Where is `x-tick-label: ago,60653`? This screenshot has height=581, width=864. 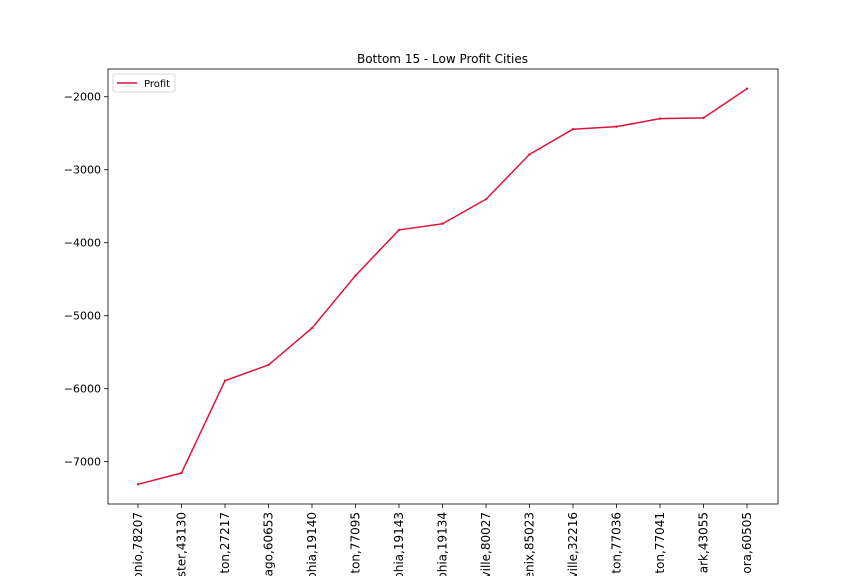
x-tick-label: ago,60653 is located at coordinates (269, 544).